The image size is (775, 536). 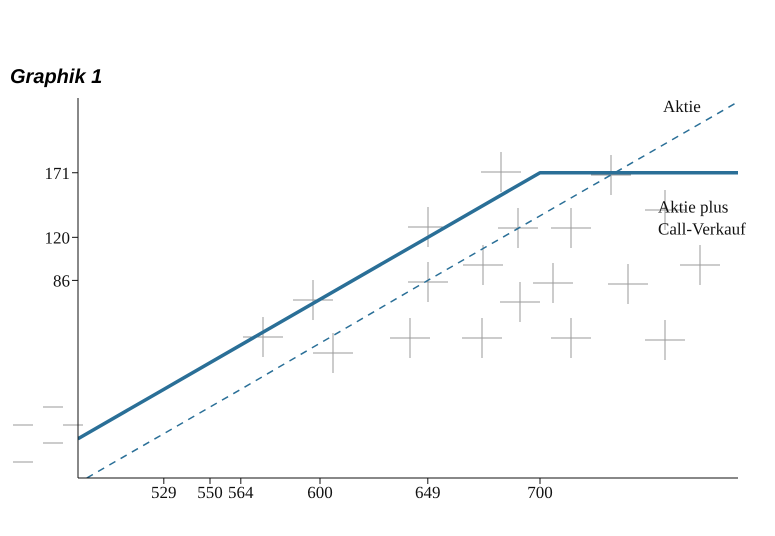 I want to click on x-tick-label: 600, so click(x=320, y=492).